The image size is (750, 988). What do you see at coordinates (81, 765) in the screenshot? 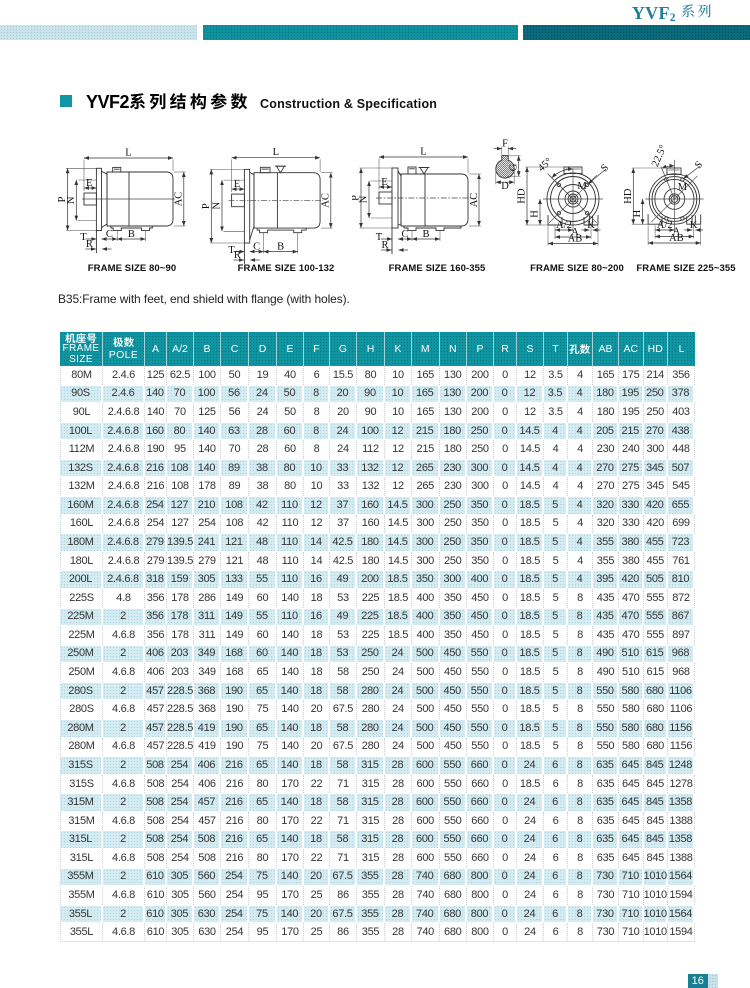
I see `cell-frame-size: 315S` at bounding box center [81, 765].